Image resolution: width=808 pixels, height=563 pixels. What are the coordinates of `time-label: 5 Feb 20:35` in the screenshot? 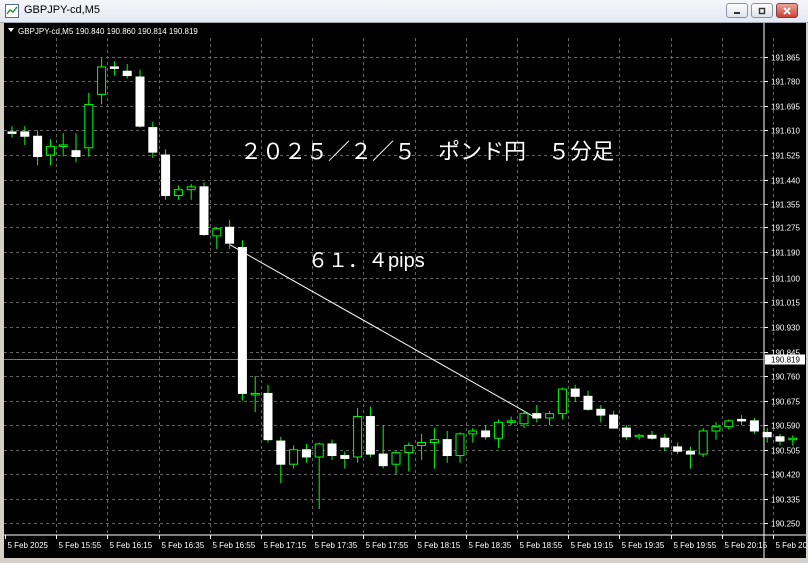 It's located at (791, 545).